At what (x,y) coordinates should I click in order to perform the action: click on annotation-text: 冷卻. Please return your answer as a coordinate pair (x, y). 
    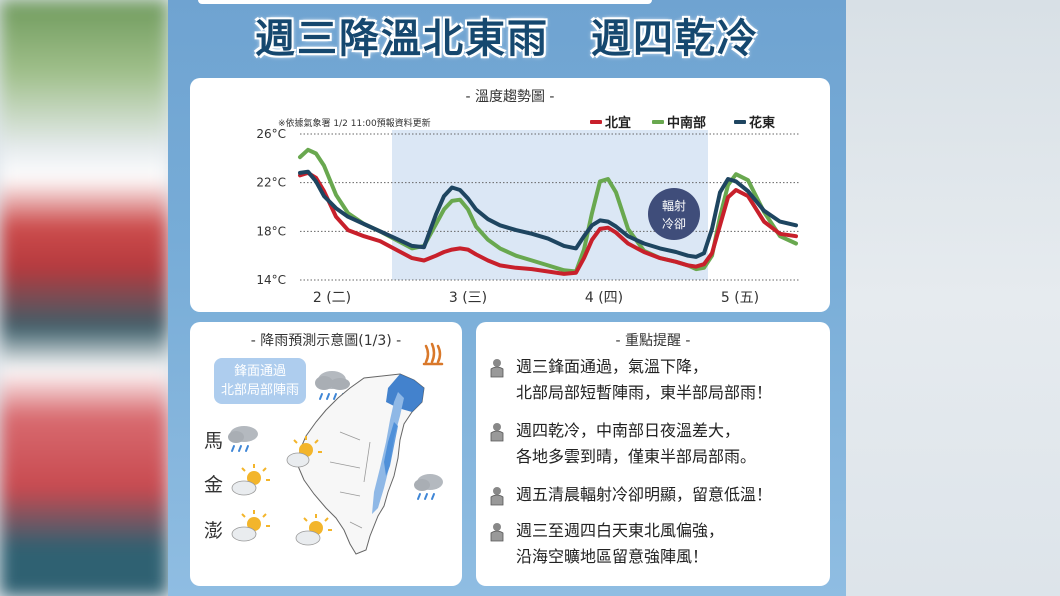
    Looking at the image, I should click on (674, 224).